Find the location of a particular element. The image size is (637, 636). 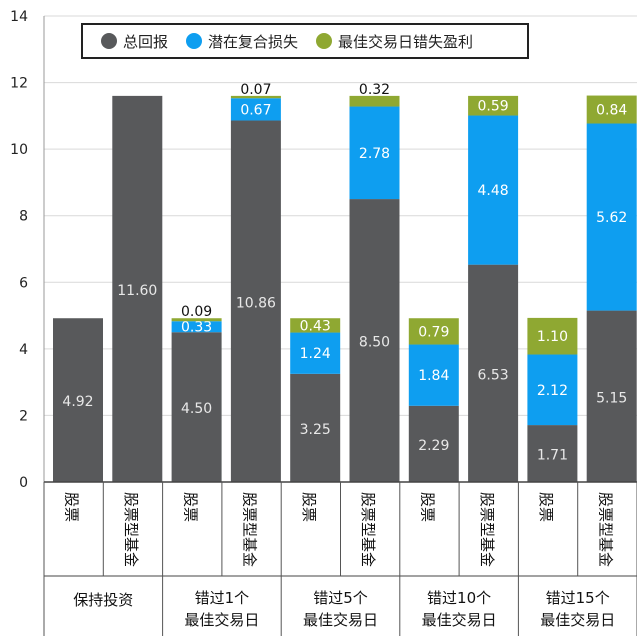

data-label: 0.59 is located at coordinates (493, 107).